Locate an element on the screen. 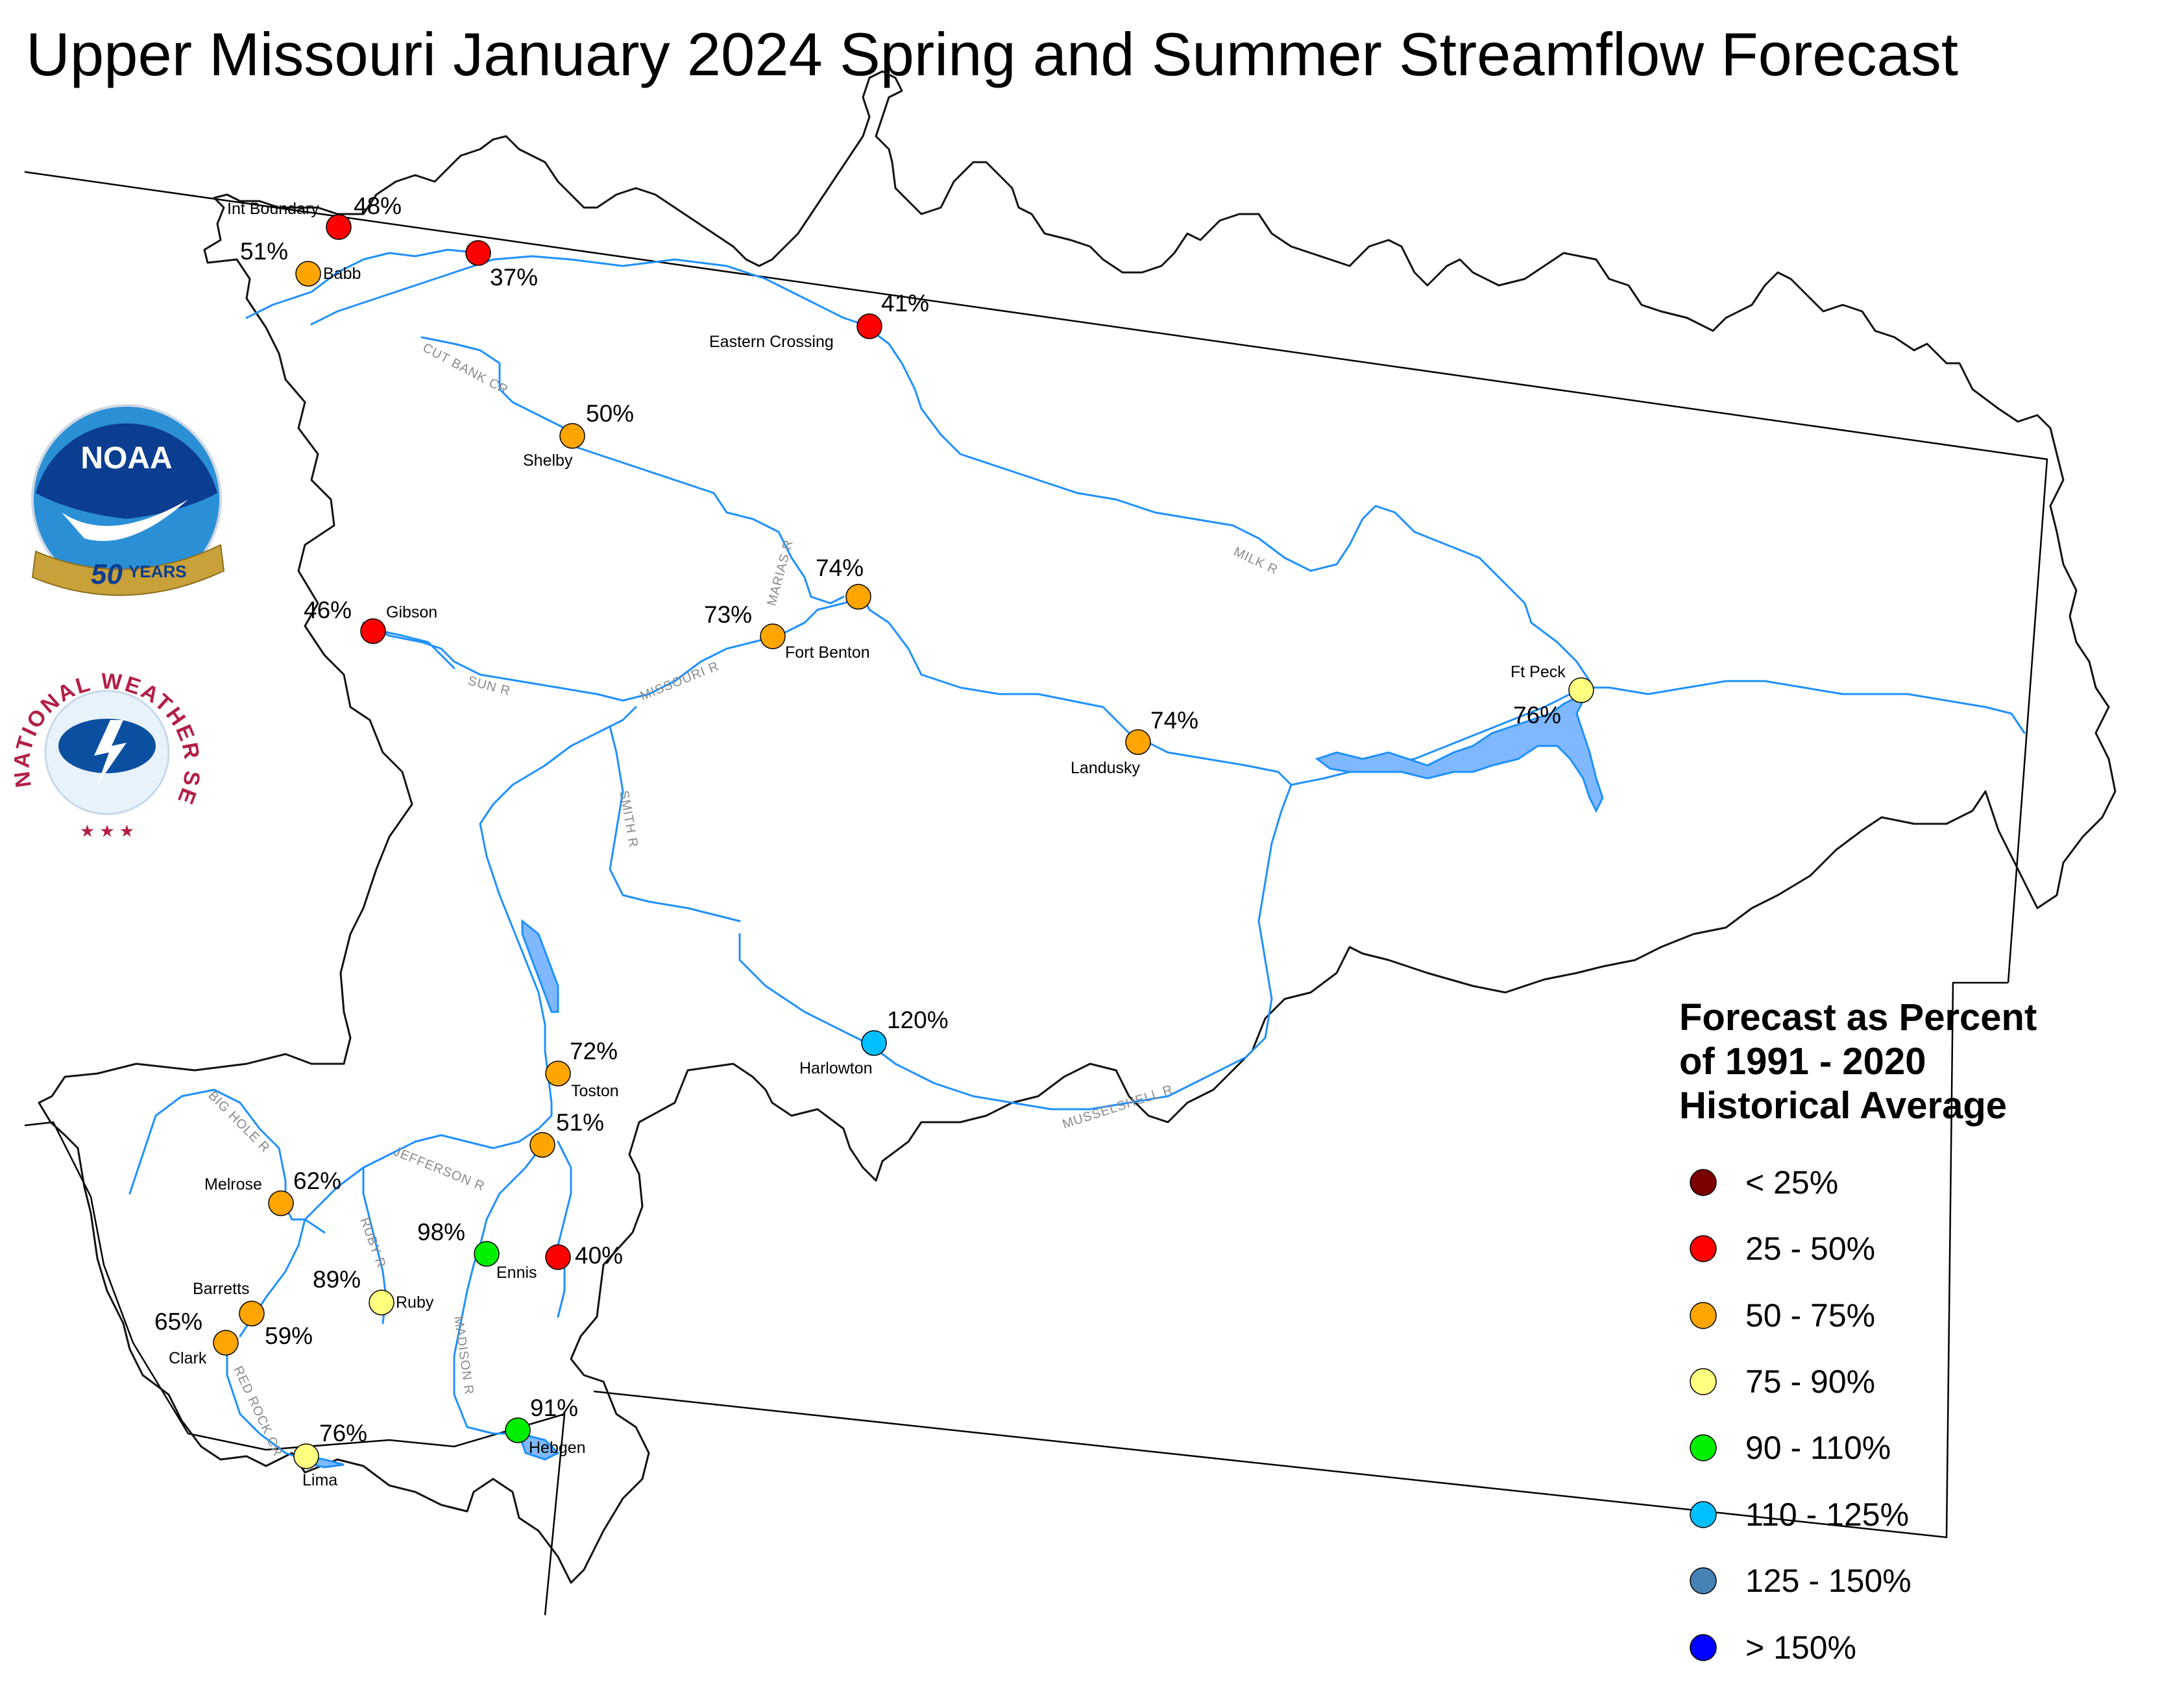 The height and width of the screenshot is (1693, 2184). river-label: MARIAS R is located at coordinates (780, 572).